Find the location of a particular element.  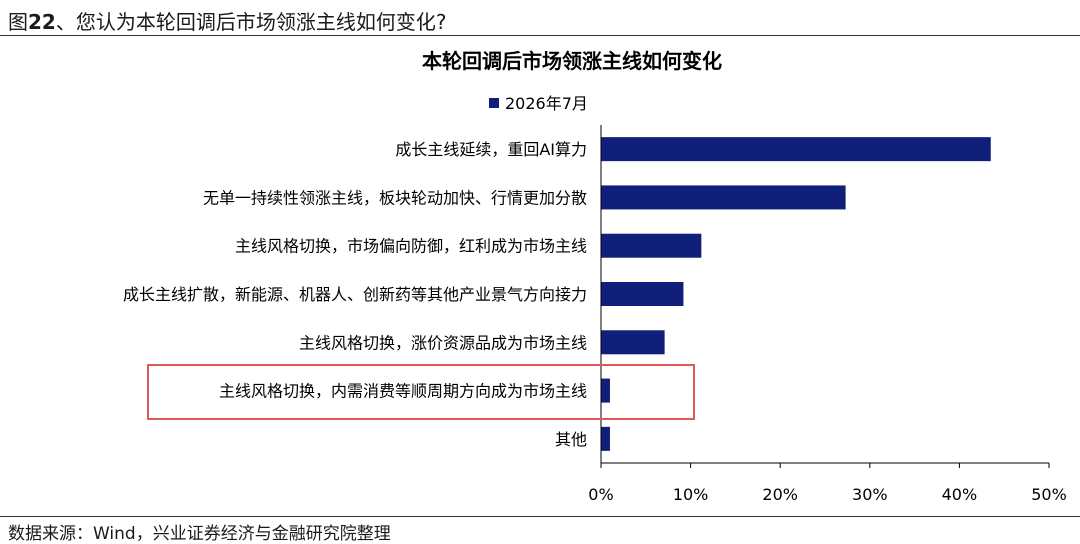

x-tick-label-0: 0% is located at coordinates (600, 494).